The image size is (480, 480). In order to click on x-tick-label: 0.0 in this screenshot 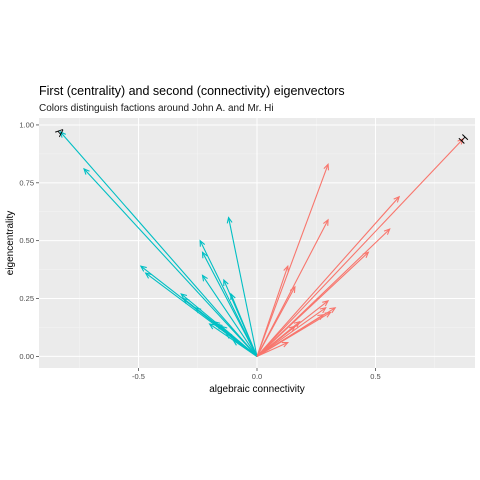, I will do `click(257, 376)`.